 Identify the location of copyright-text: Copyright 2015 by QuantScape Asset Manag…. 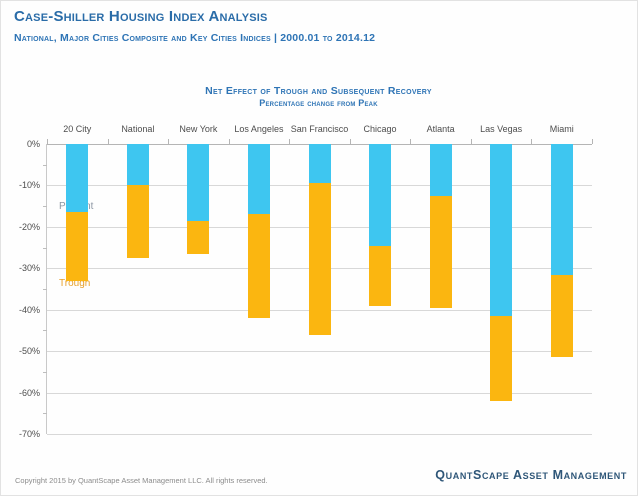
(141, 480).